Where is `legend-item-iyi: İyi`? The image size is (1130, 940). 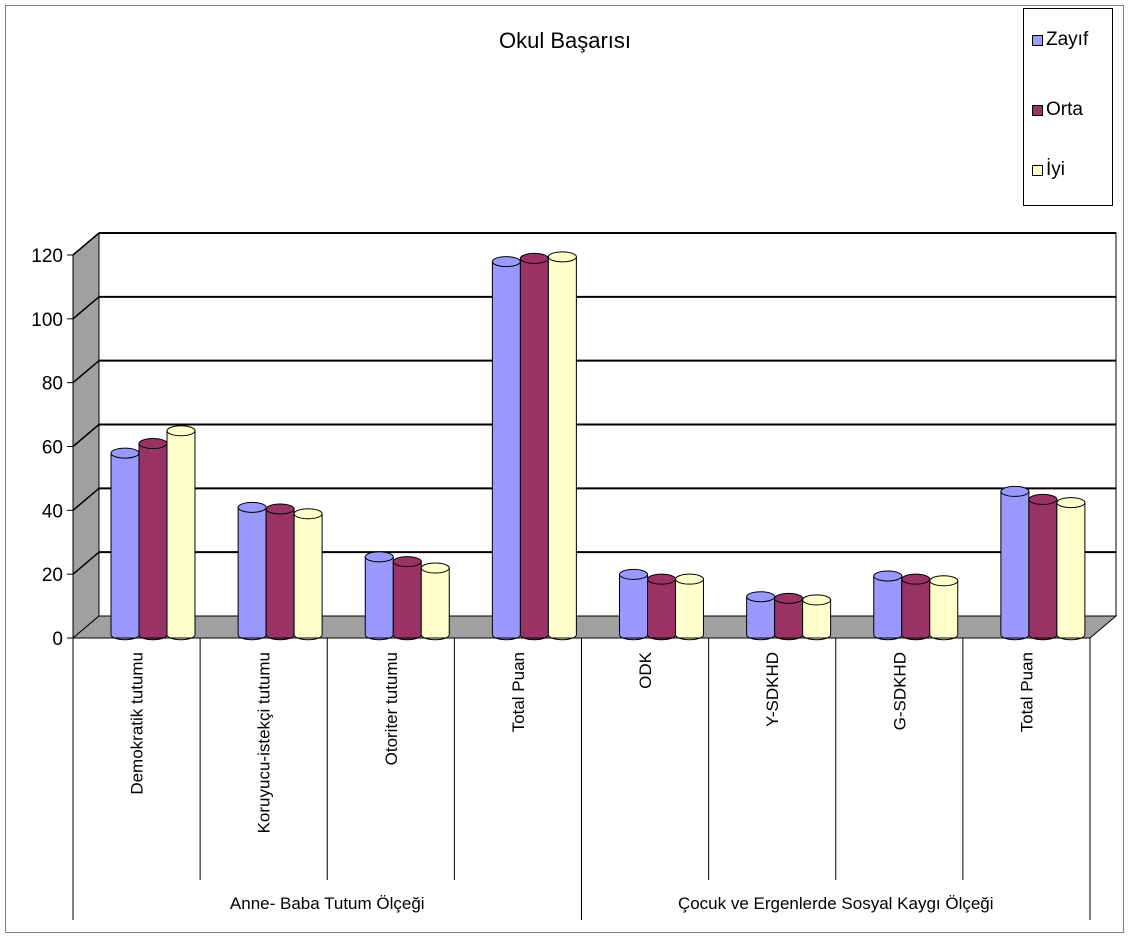 legend-item-iyi: İyi is located at coordinates (1048, 170).